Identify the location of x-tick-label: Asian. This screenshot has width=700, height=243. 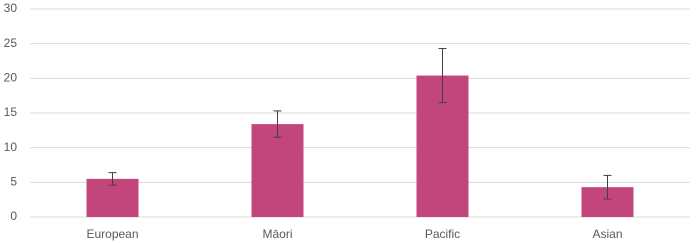
(607, 234).